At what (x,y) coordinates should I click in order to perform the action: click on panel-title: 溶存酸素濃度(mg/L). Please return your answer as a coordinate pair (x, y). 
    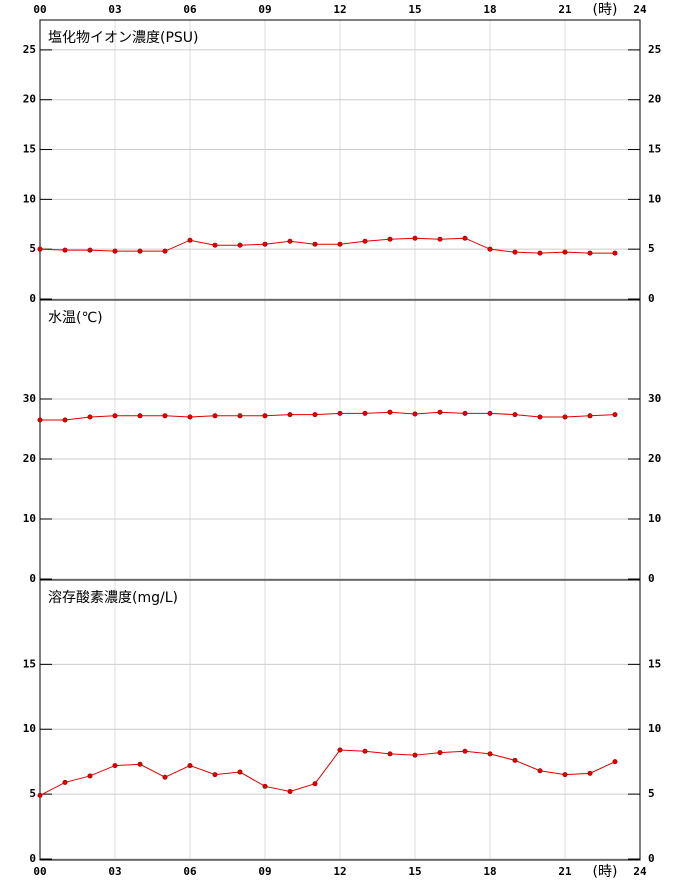
    Looking at the image, I should click on (113, 598).